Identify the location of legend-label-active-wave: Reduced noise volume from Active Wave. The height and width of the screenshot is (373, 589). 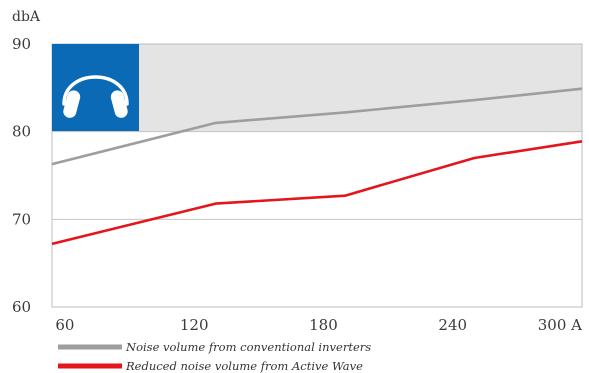
(244, 366).